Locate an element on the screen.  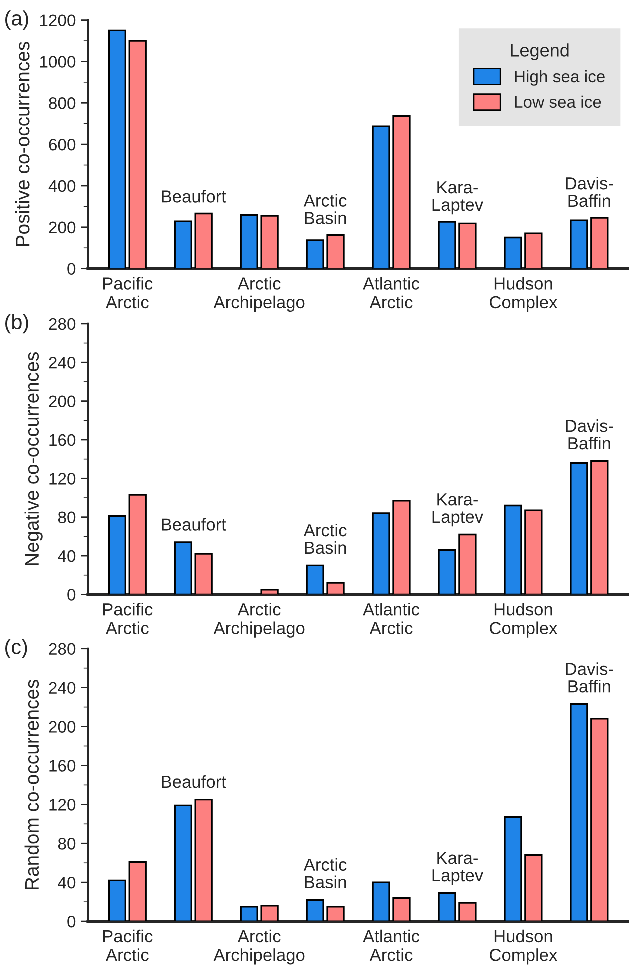
chart-title: (a) is located at coordinates (17, 20).